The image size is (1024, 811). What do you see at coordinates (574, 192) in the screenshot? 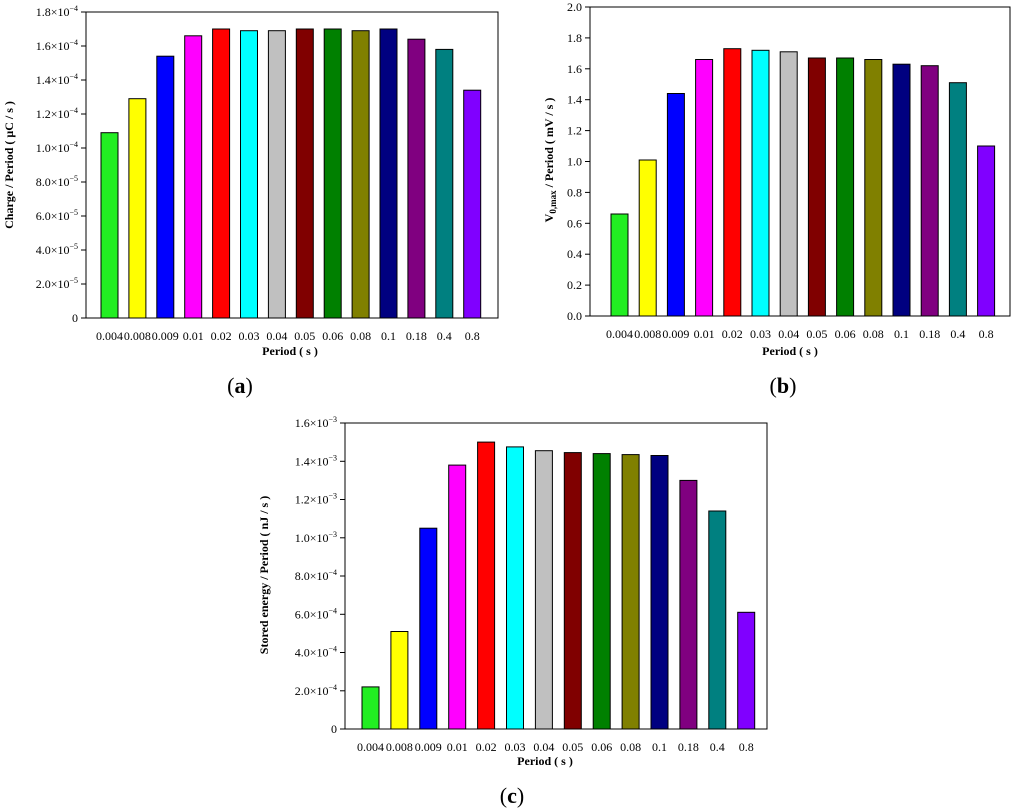
I see `chart-b-y-tick-label: 0.8` at bounding box center [574, 192].